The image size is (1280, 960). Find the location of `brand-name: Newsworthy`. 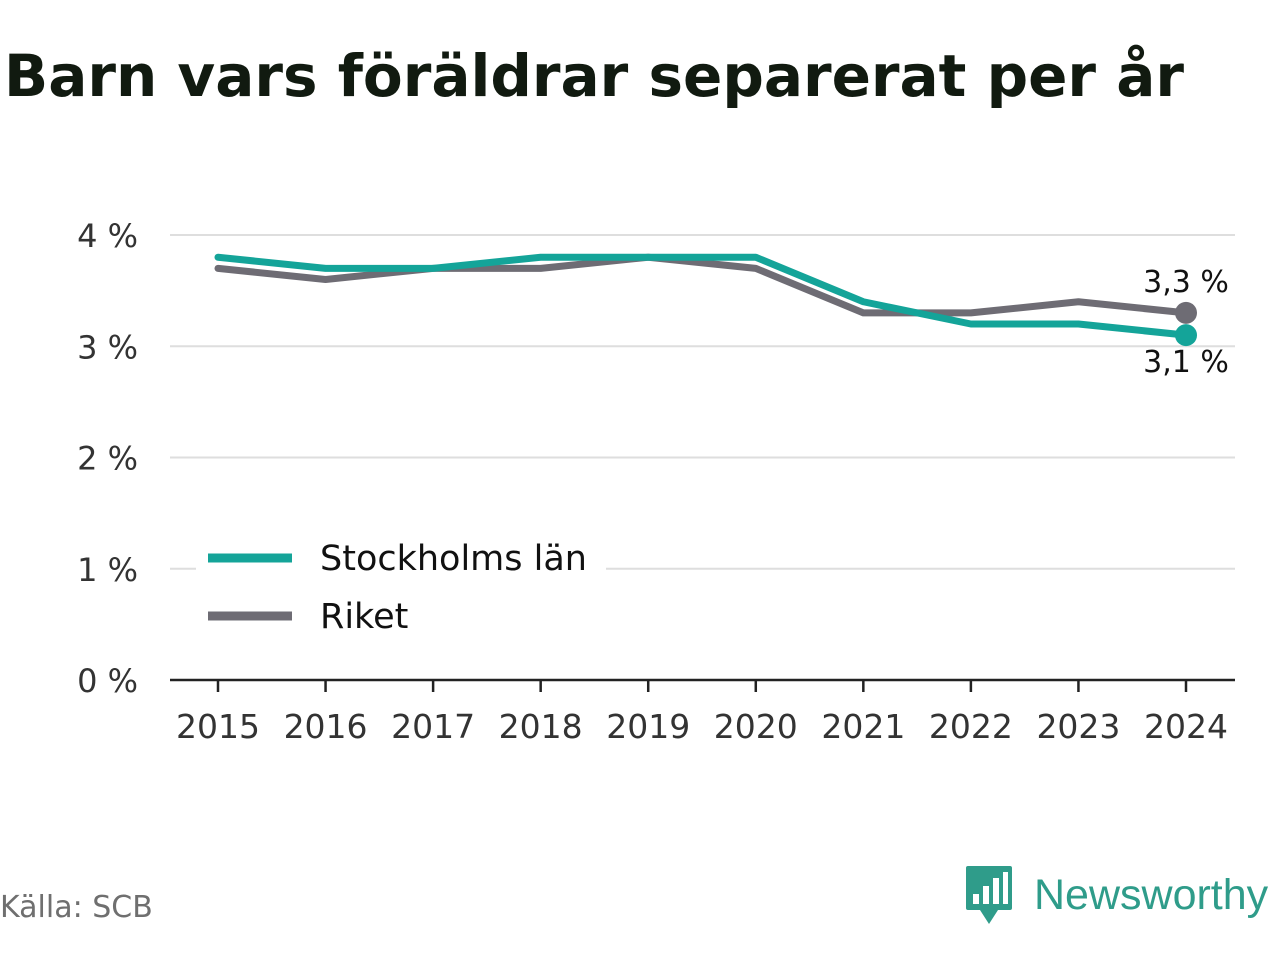

brand-name: Newsworthy is located at coordinates (1151, 894).